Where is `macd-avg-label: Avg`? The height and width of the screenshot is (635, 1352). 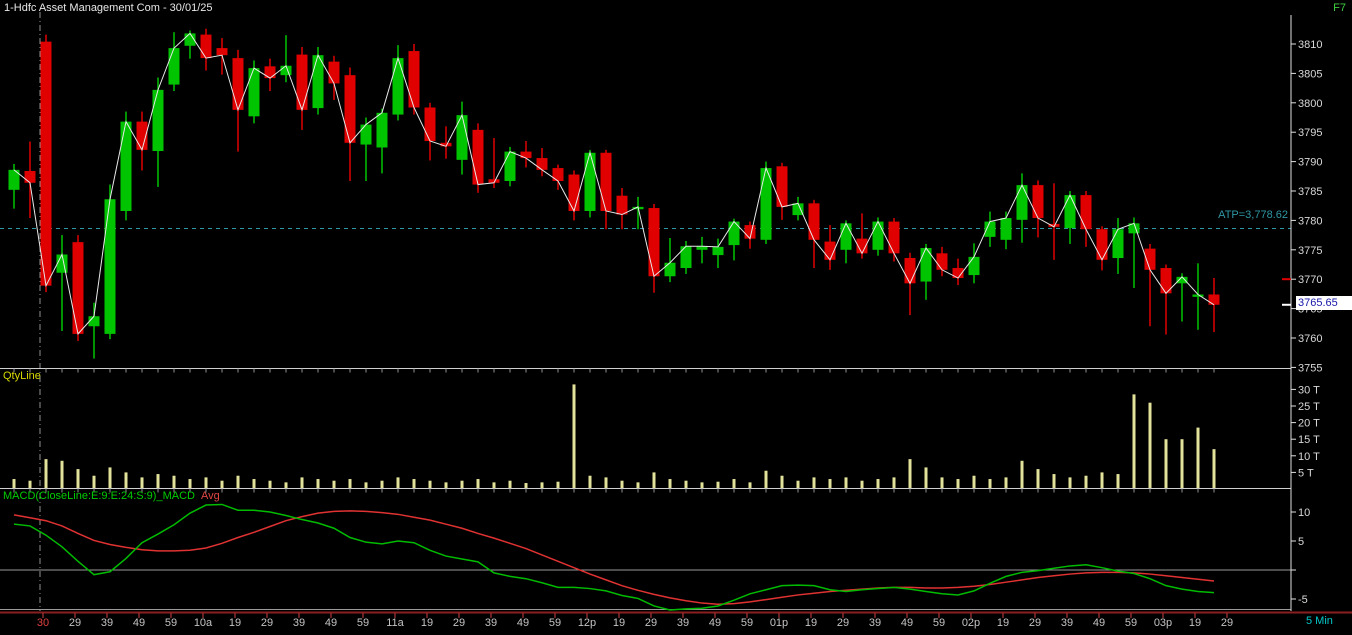 macd-avg-label: Avg is located at coordinates (210, 496).